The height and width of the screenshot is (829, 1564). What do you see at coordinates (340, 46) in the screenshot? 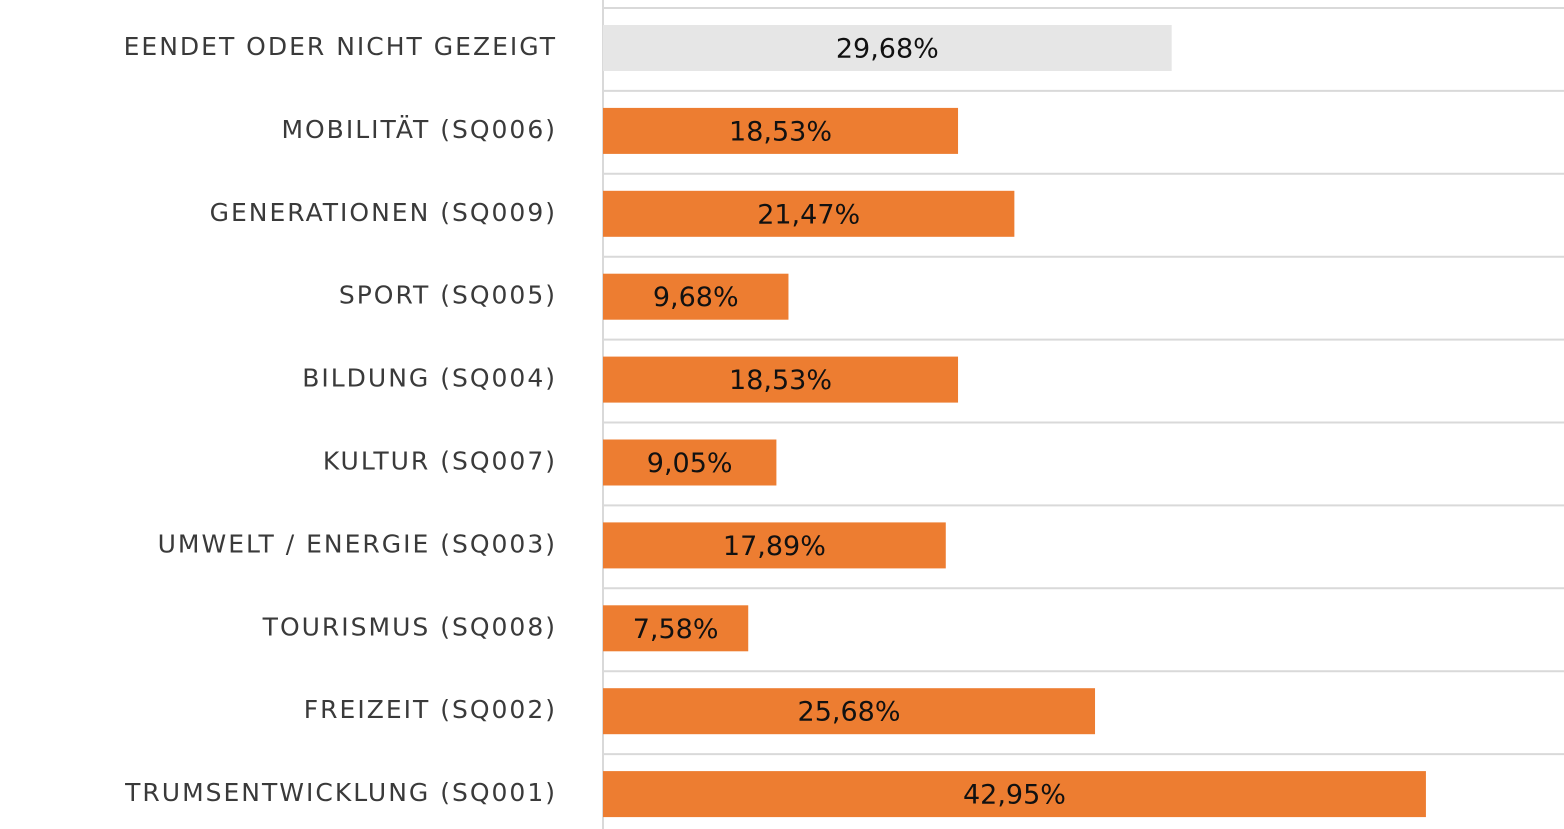
I see `category-label: EENDET ODER NICHT GEZEIGT` at bounding box center [340, 46].